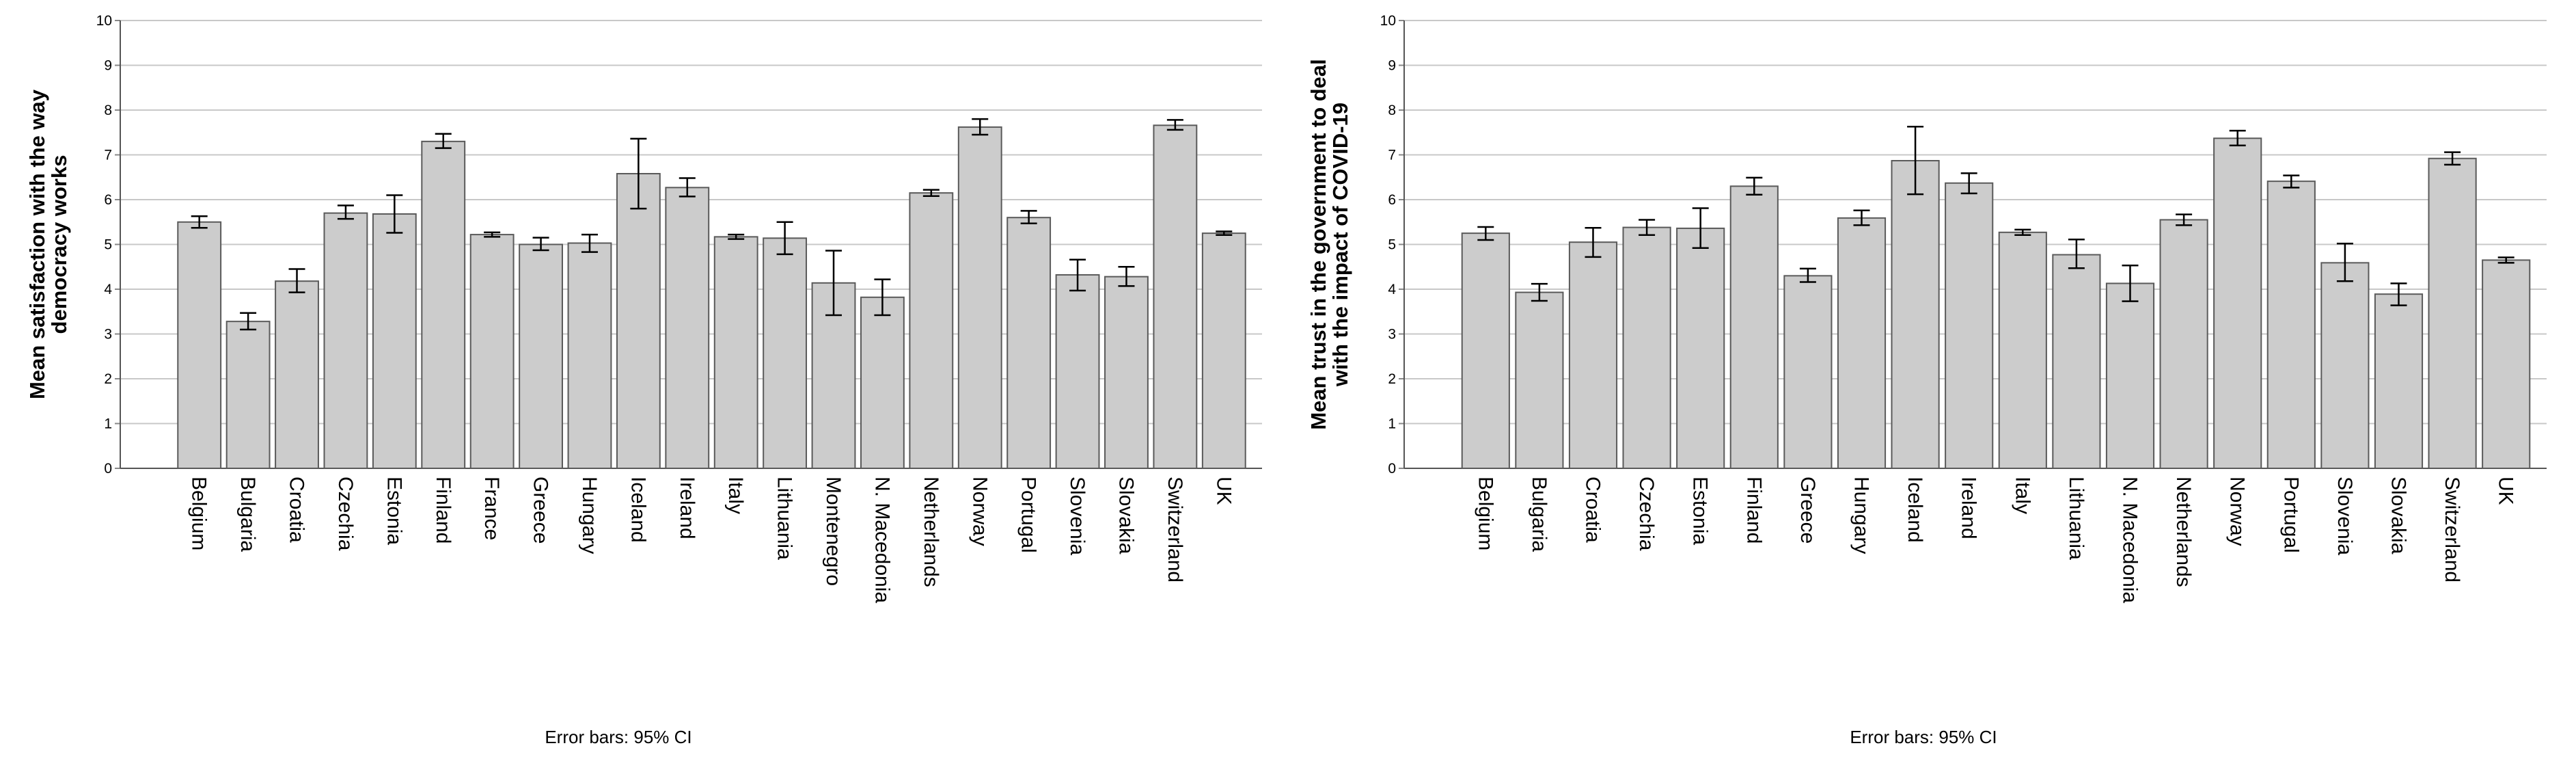  I want to click on bar-netherlands, so click(2183, 344).